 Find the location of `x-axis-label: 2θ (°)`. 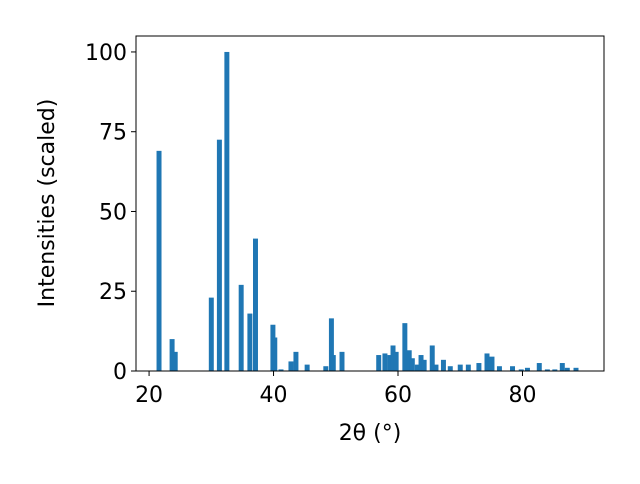

x-axis-label: 2θ (°) is located at coordinates (370, 433).